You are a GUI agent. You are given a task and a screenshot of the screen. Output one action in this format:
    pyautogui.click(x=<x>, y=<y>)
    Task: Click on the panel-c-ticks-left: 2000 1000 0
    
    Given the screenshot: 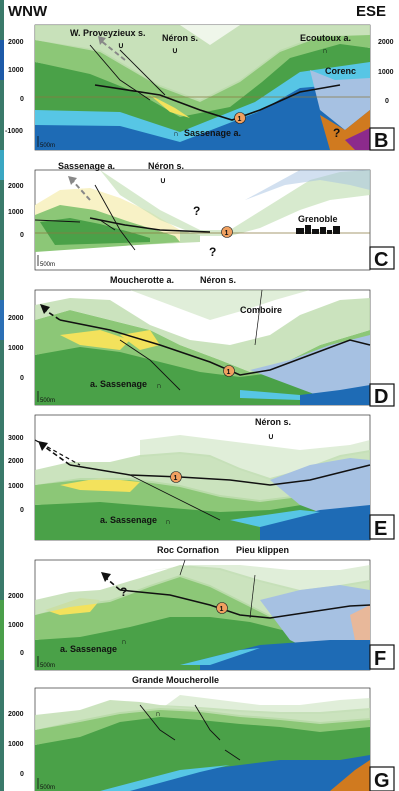 What is the action you would take?
    pyautogui.click(x=16, y=211)
    